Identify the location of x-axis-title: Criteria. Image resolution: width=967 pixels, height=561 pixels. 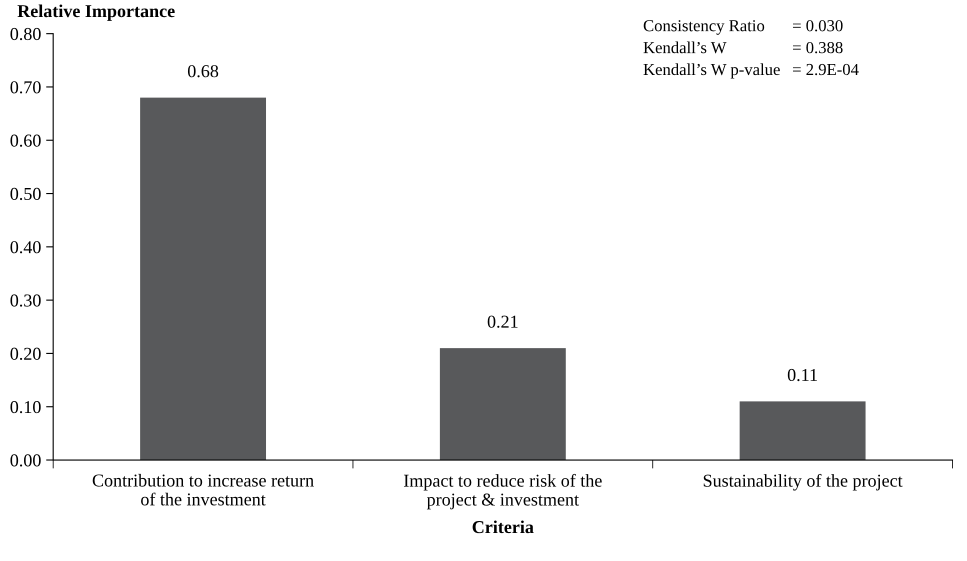
(503, 527).